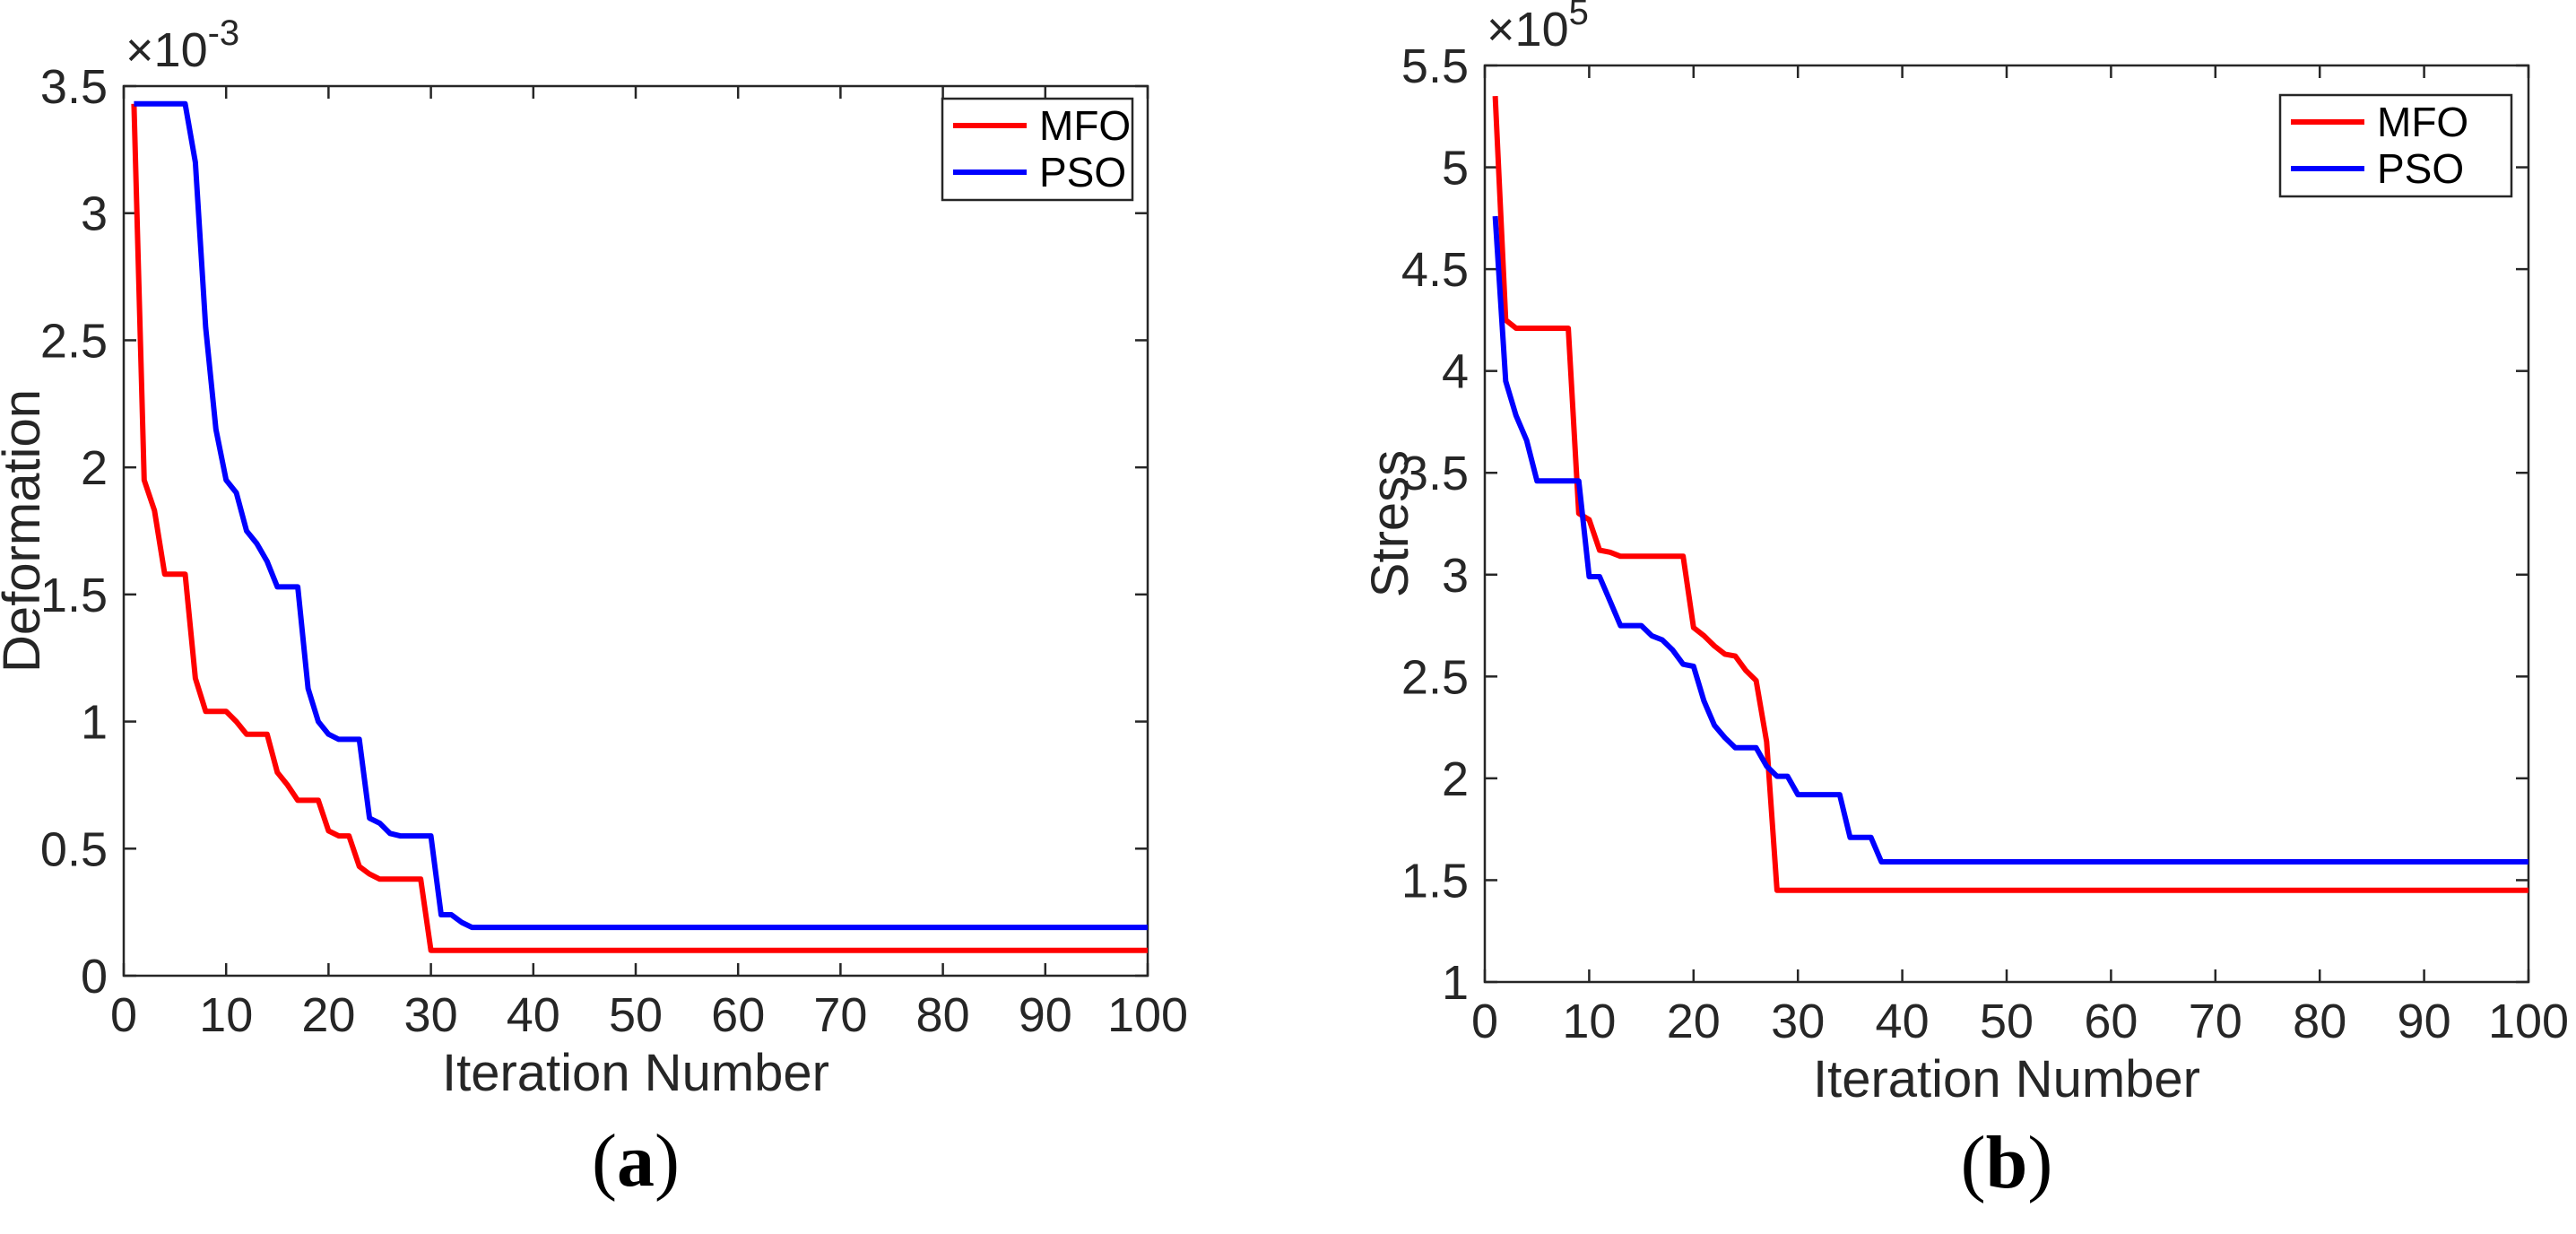  Describe the element at coordinates (94, 977) in the screenshot. I see `y-tick-label: 0` at that location.